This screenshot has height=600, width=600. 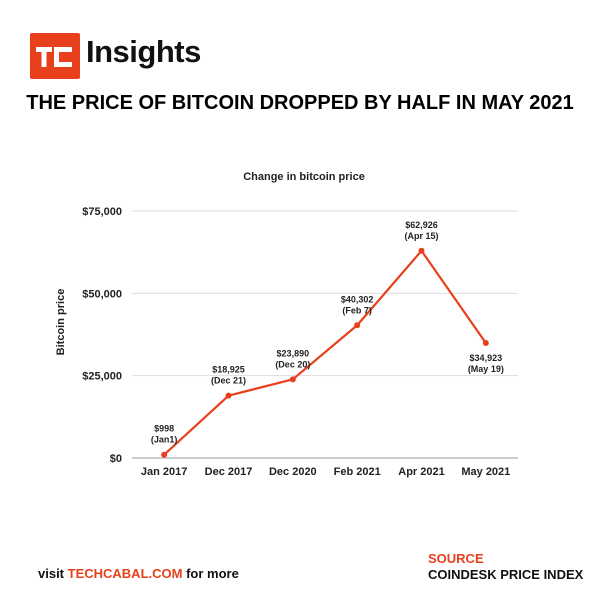 What do you see at coordinates (229, 472) in the screenshot?
I see `x-tick-label: Dec 2017` at bounding box center [229, 472].